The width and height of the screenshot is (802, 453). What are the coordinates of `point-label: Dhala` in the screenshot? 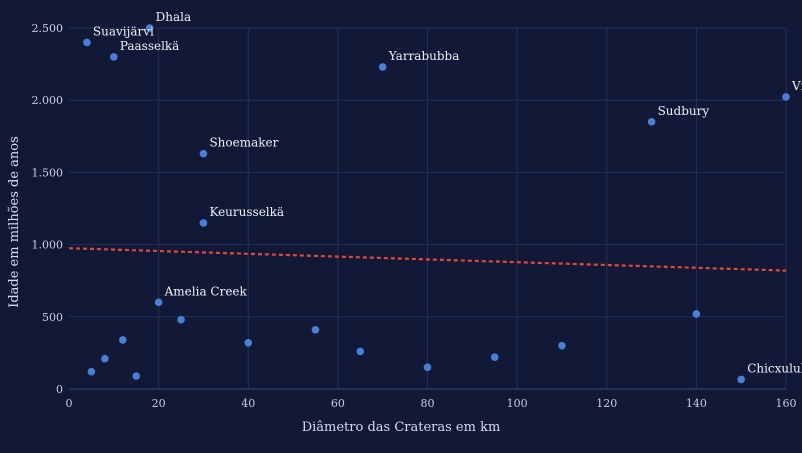 It's located at (174, 17).